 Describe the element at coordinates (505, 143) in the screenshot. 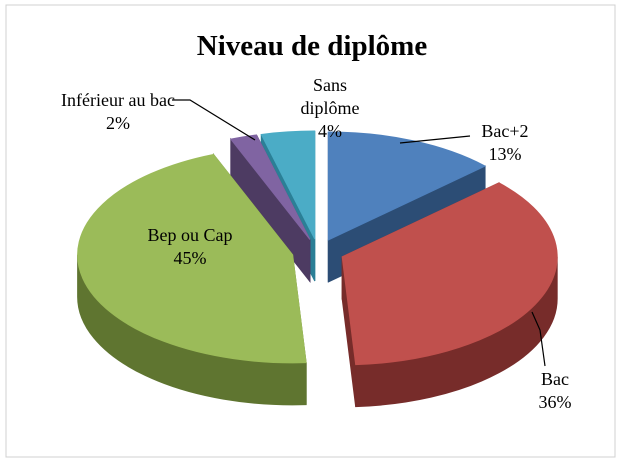

I see `slice-label: Bac+2 13%` at that location.